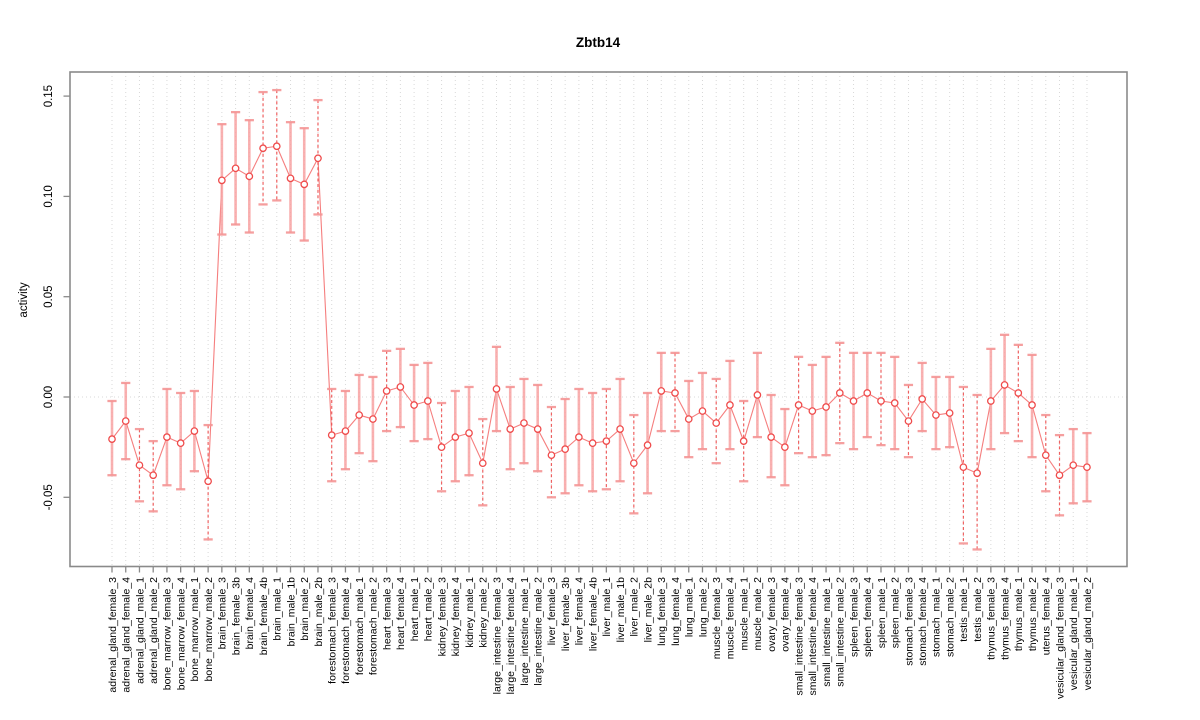  Describe the element at coordinates (442, 617) in the screenshot. I see `x-tick-label: kidney_female_3` at that location.